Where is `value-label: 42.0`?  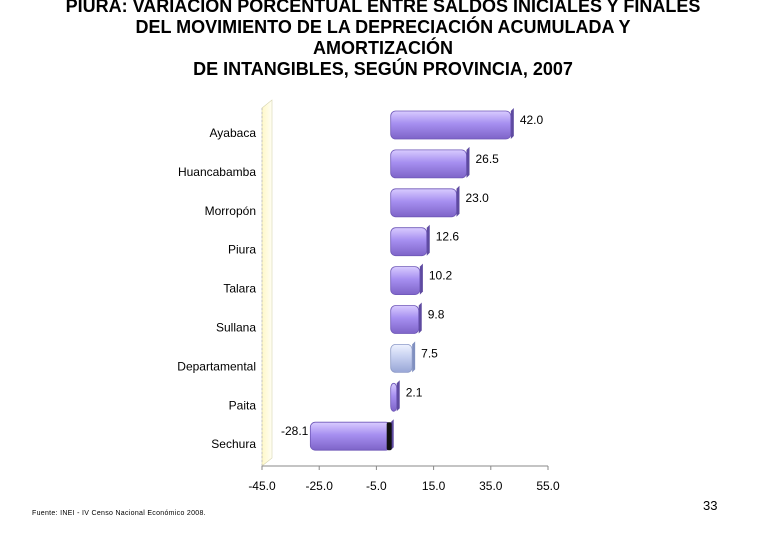 value-label: 42.0 is located at coordinates (532, 120).